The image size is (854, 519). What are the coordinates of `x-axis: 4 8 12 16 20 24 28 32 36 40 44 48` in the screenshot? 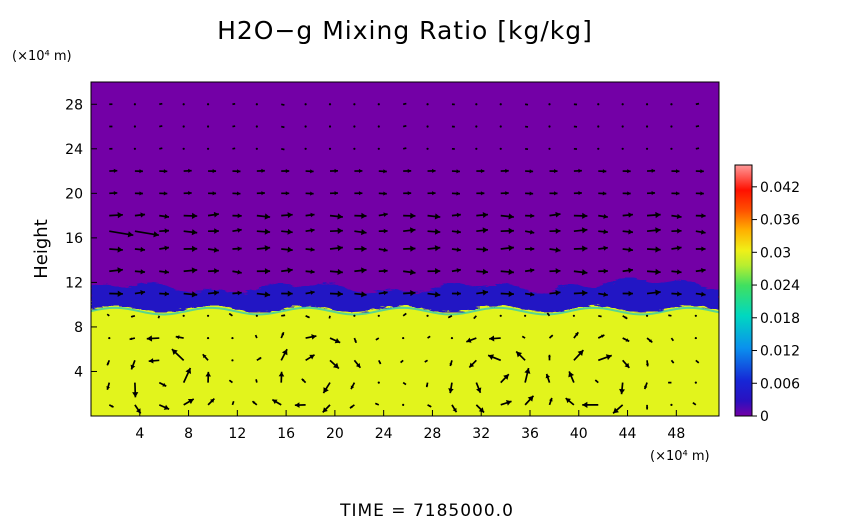 It's located at (410, 426).